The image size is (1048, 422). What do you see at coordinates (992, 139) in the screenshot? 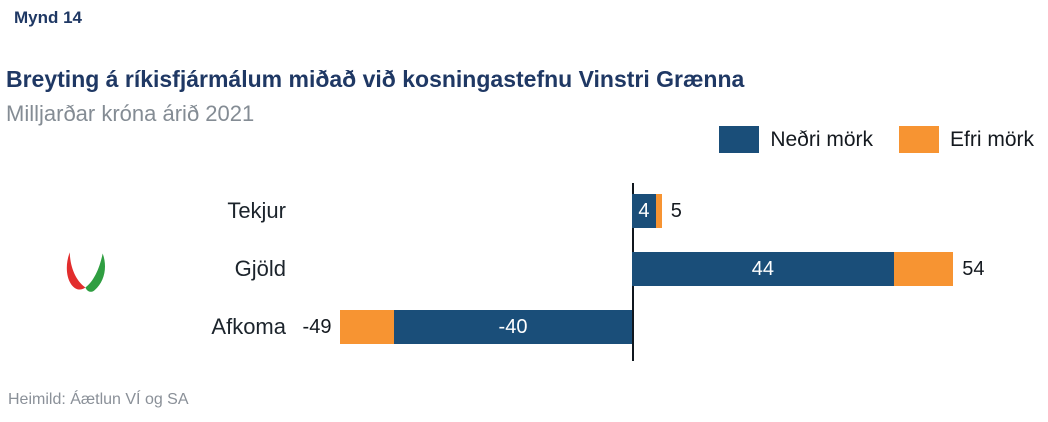
I see `legend-label-upper: Efri mörk` at bounding box center [992, 139].